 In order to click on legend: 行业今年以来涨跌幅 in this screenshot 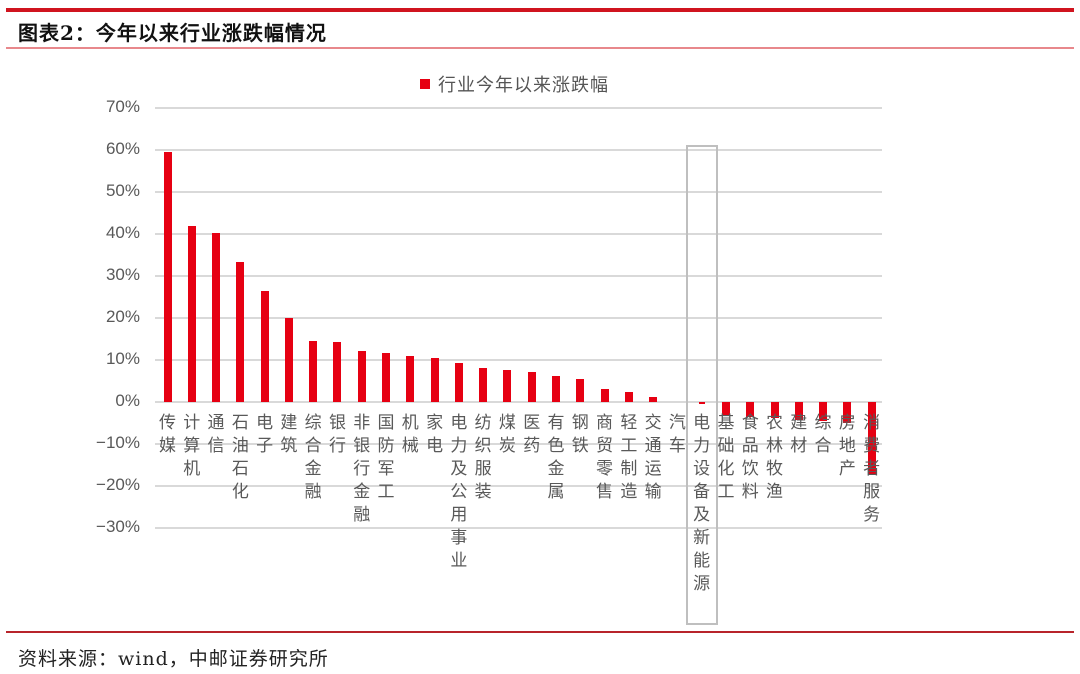, I will do `click(514, 84)`.